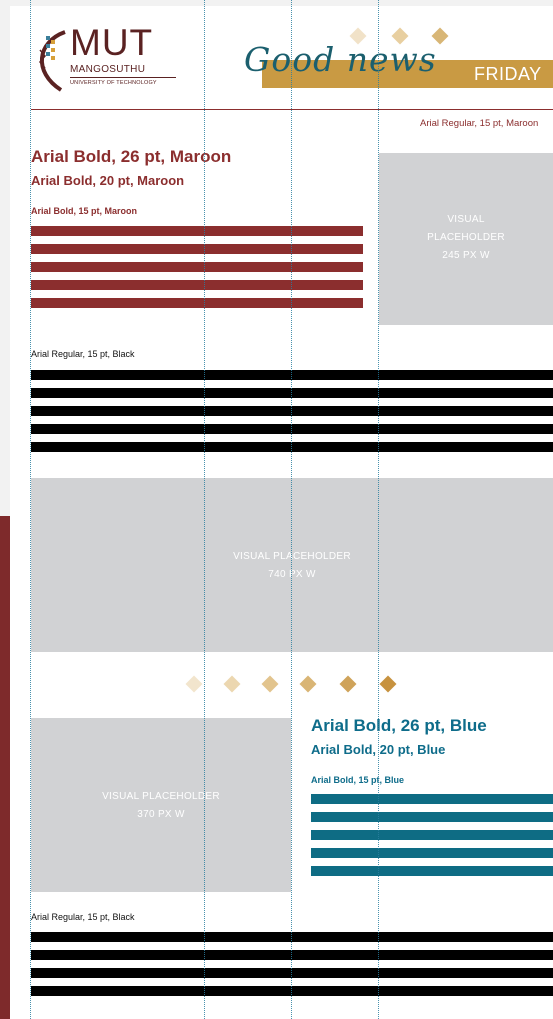 The image size is (553, 1019). Describe the element at coordinates (108, 69) in the screenshot. I see `logo-subtitle: MANGOSUTHU` at that location.